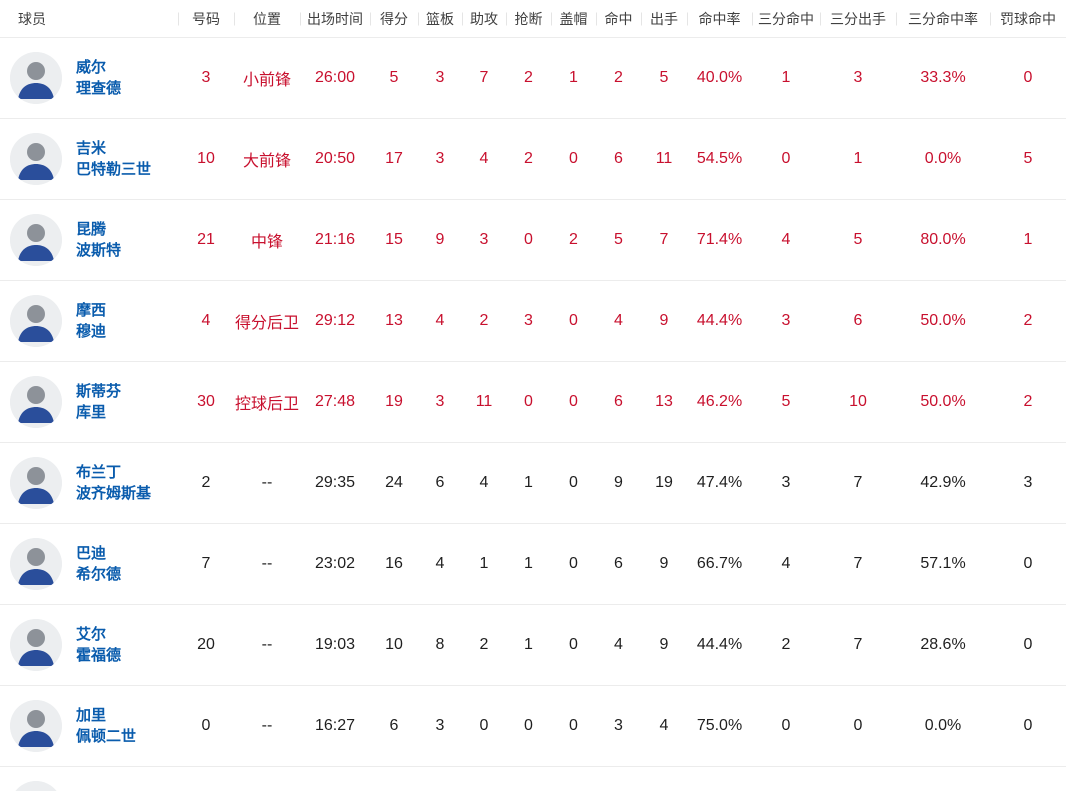  What do you see at coordinates (266, 80) in the screenshot?
I see `stat-position: 小前锋` at bounding box center [266, 80].